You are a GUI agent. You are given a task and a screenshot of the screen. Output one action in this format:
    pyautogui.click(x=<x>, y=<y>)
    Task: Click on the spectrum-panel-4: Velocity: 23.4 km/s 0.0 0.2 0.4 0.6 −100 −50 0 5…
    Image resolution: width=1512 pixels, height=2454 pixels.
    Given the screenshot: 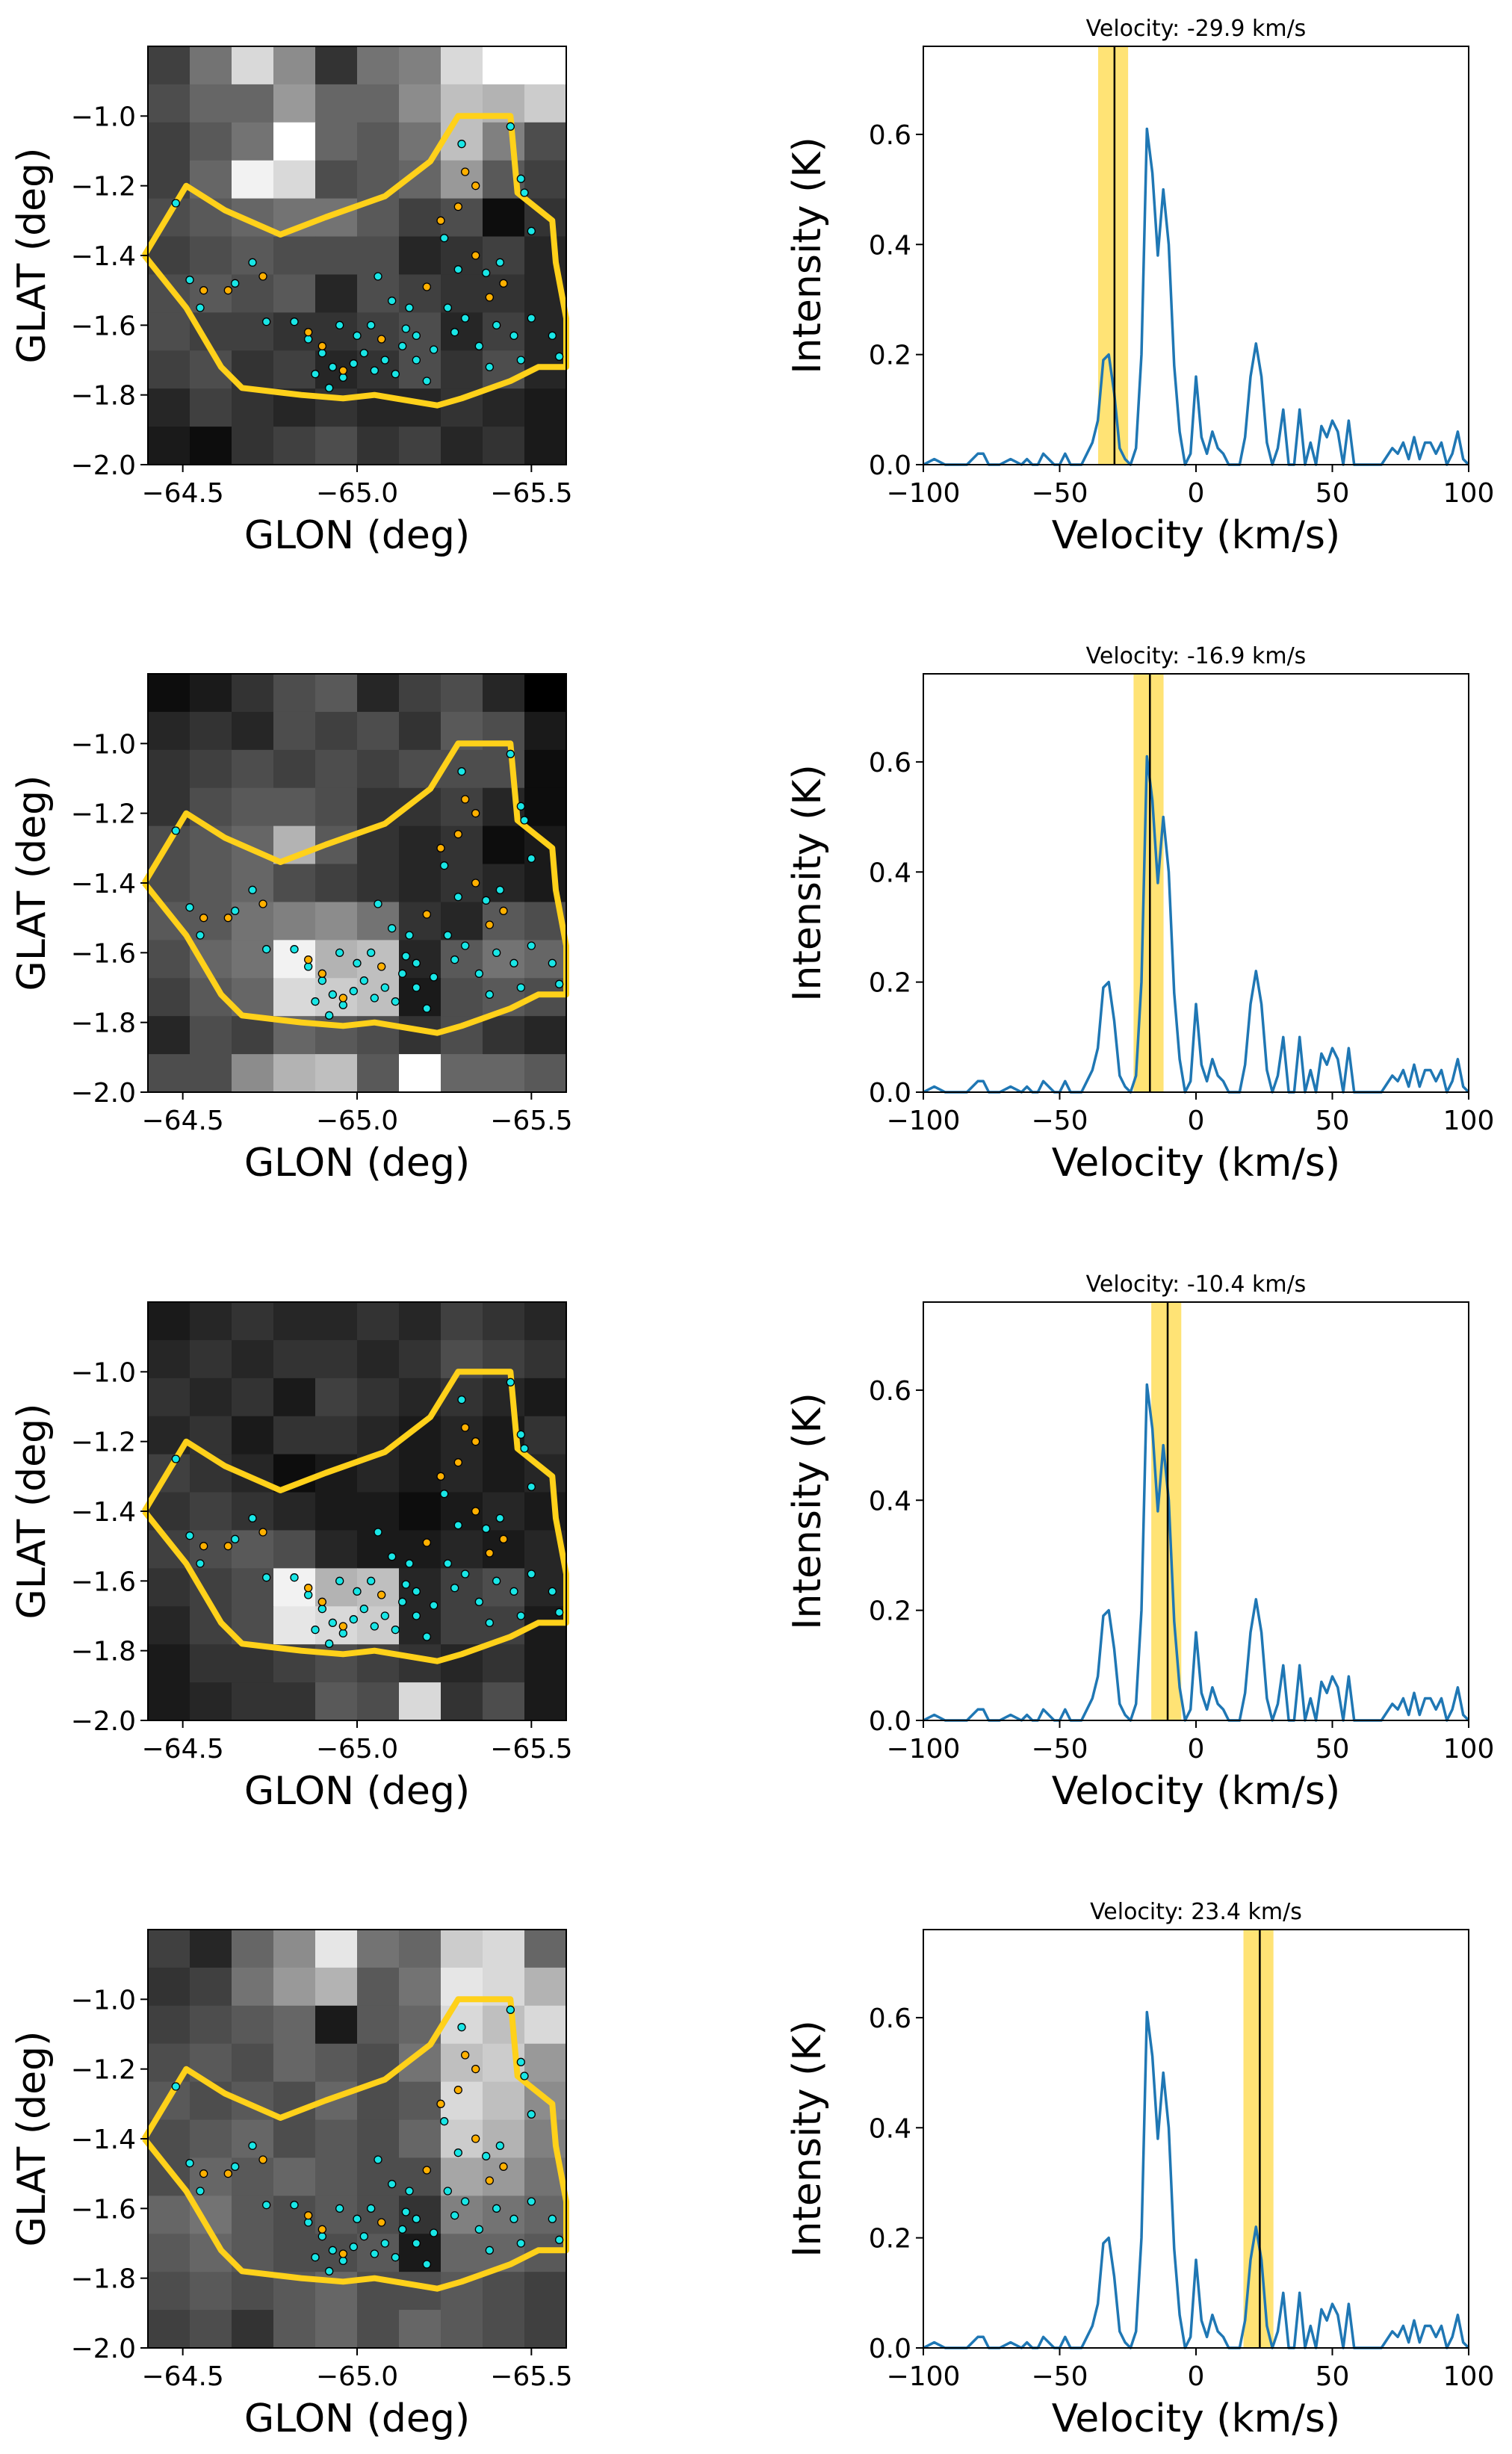 What is the action you would take?
    pyautogui.click(x=1139, y=2170)
    